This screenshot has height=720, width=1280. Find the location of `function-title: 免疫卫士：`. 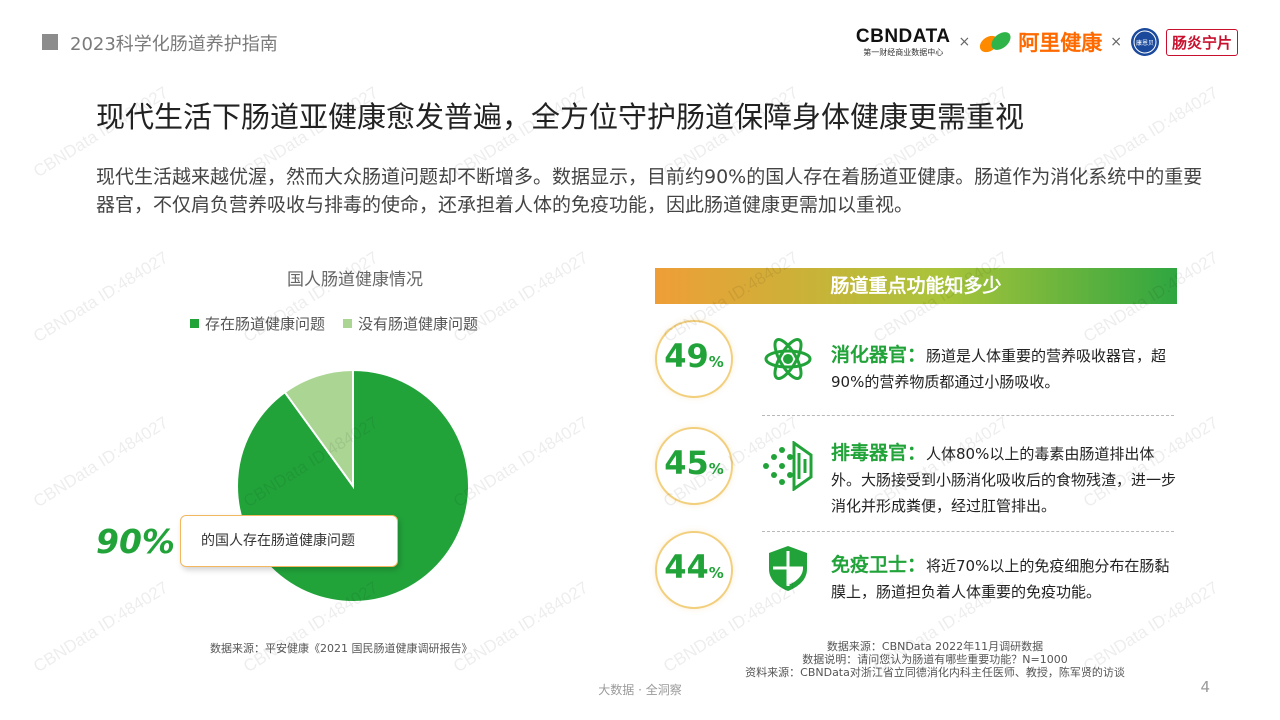

function-title: 免疫卫士： is located at coordinates (879, 565).